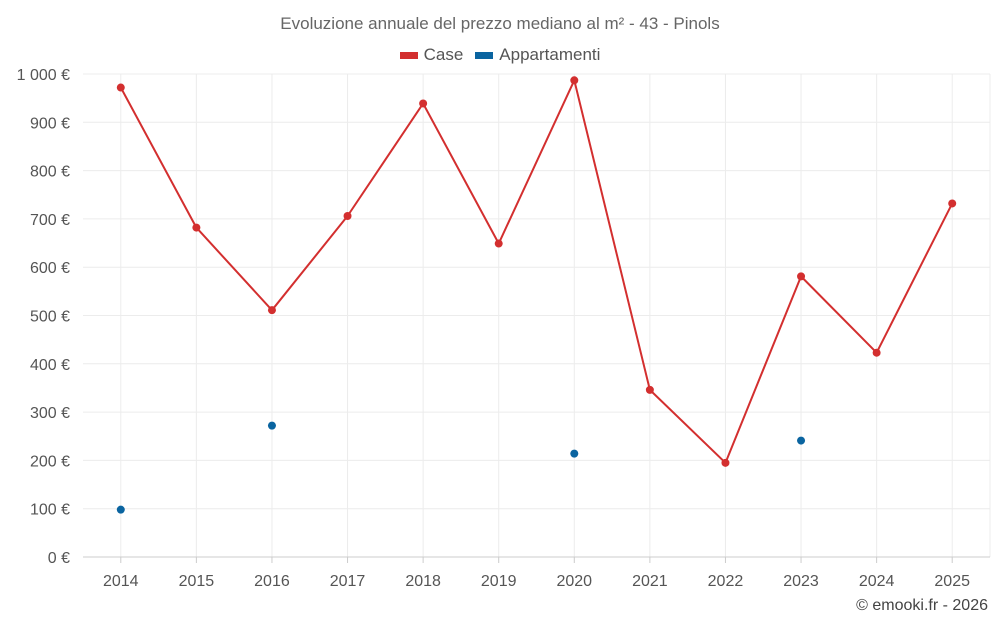  I want to click on x-tick-label: 2016, so click(272, 581).